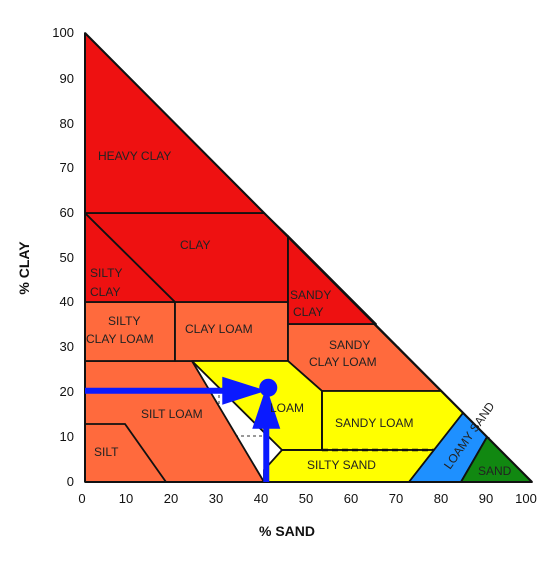 The image size is (550, 563). Describe the element at coordinates (67, 78) in the screenshot. I see `y-tick-90: 90` at that location.